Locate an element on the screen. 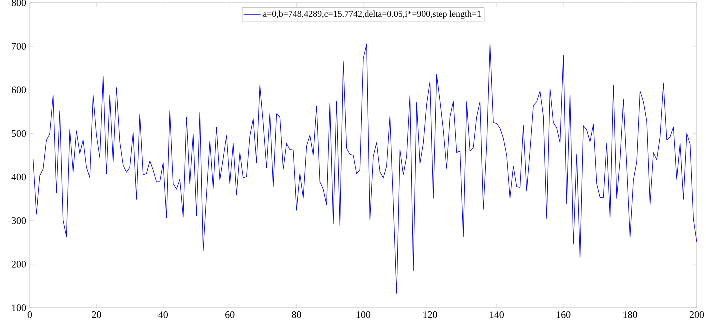 The width and height of the screenshot is (706, 329). x-tick-label: 120 is located at coordinates (431, 315).